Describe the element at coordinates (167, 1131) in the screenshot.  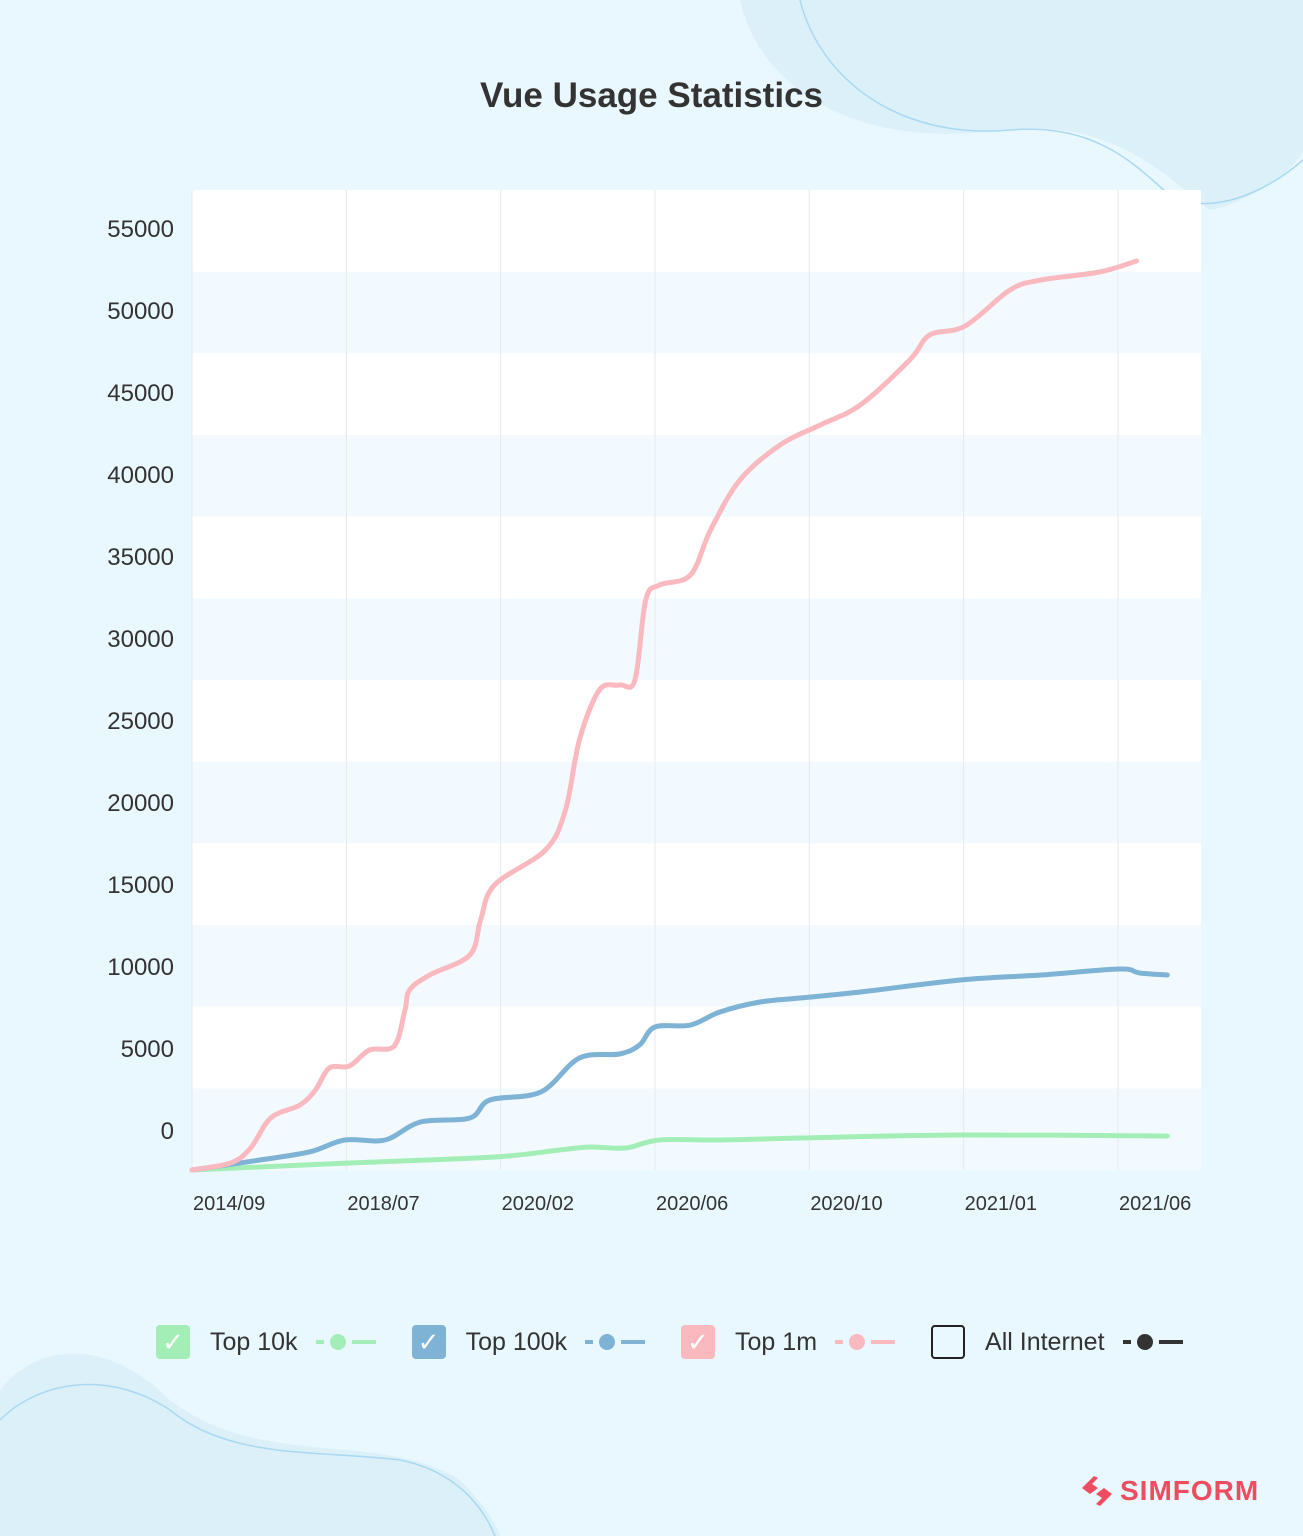
I see `y-tick-label: 0` at that location.